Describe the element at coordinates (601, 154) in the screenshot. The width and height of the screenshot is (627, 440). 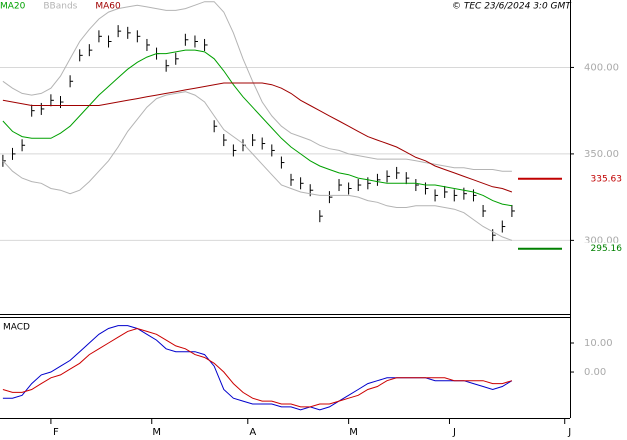
I see `y-tick-label: 350.00` at that location.